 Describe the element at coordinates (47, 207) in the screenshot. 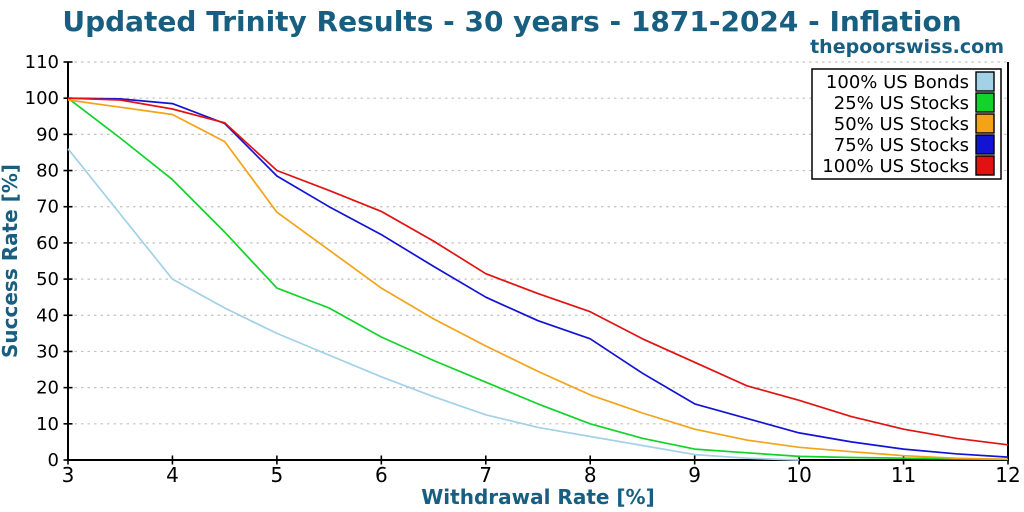

I see `y-tick-label-70: 70` at that location.